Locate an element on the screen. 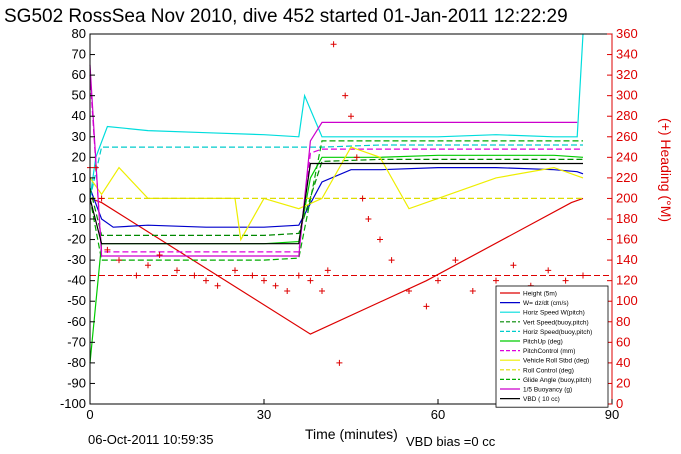 The height and width of the screenshot is (454, 681). legend-label-11: VBD ( 10 cc) is located at coordinates (541, 399).